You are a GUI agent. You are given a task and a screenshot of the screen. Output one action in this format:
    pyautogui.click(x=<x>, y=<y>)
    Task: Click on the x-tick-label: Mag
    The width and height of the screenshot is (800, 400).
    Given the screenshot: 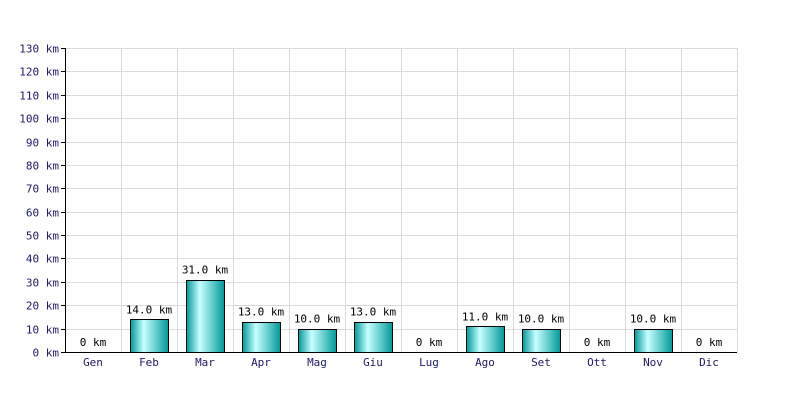 What is the action you would take?
    pyautogui.click(x=317, y=362)
    